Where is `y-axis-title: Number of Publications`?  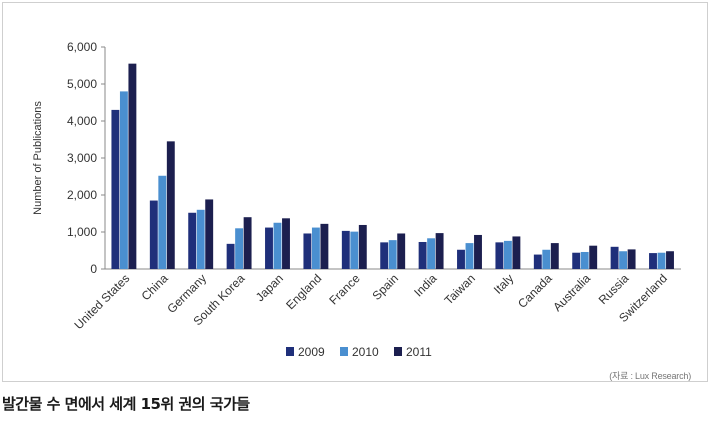
y-axis-title: Number of Publications is located at coordinates (38, 158).